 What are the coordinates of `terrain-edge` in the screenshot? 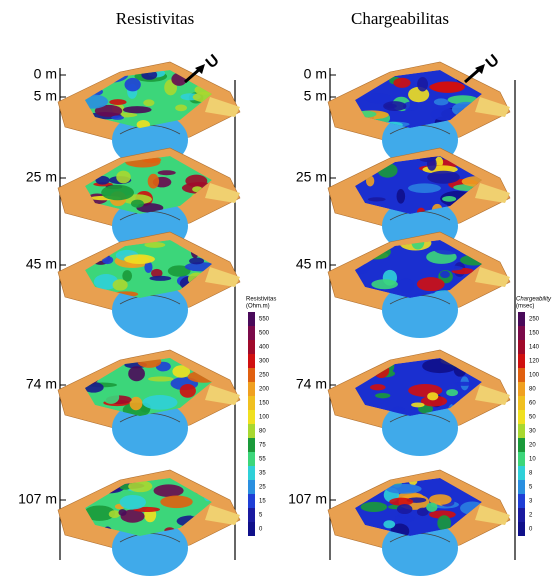 It's located at (222, 515).